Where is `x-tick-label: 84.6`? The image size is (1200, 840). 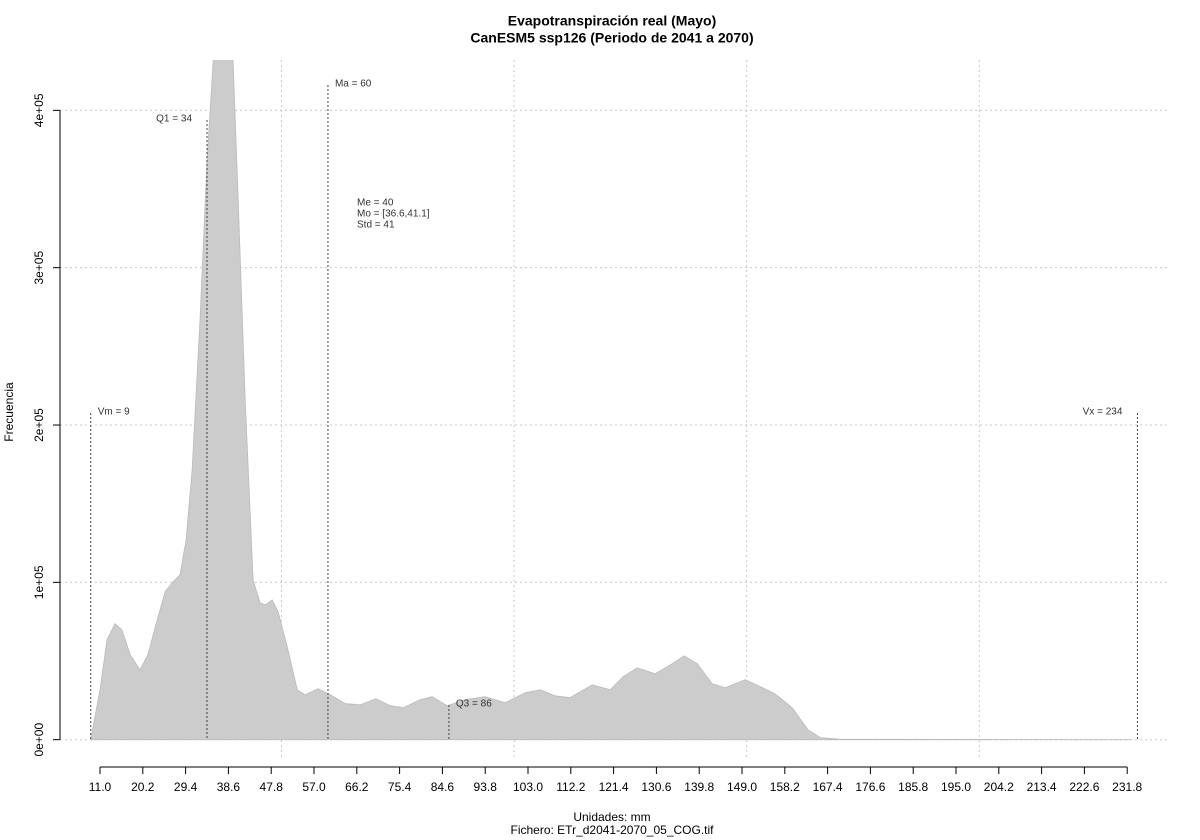 x-tick-label: 84.6 is located at coordinates (443, 787).